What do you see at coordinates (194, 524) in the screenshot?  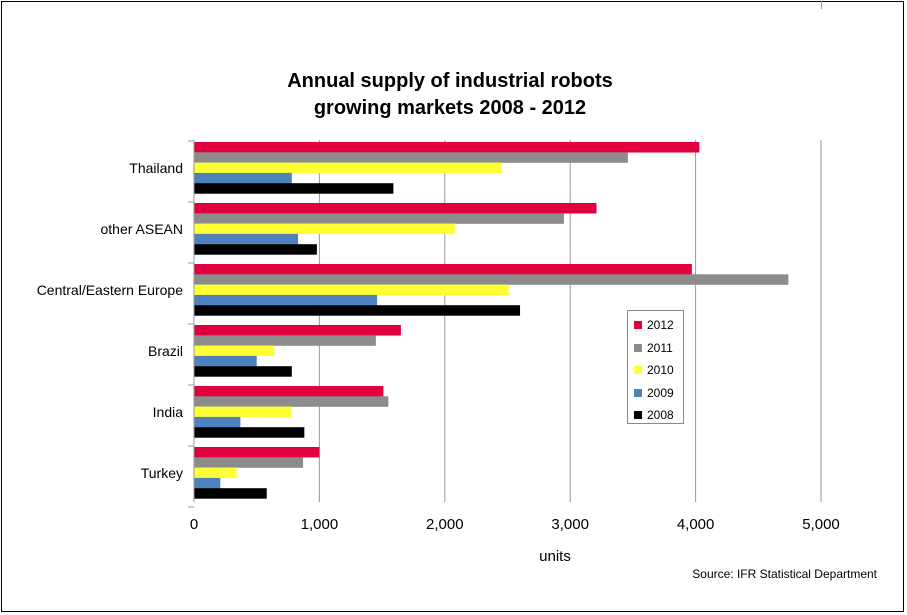 I see `x-tick-label: 0` at bounding box center [194, 524].